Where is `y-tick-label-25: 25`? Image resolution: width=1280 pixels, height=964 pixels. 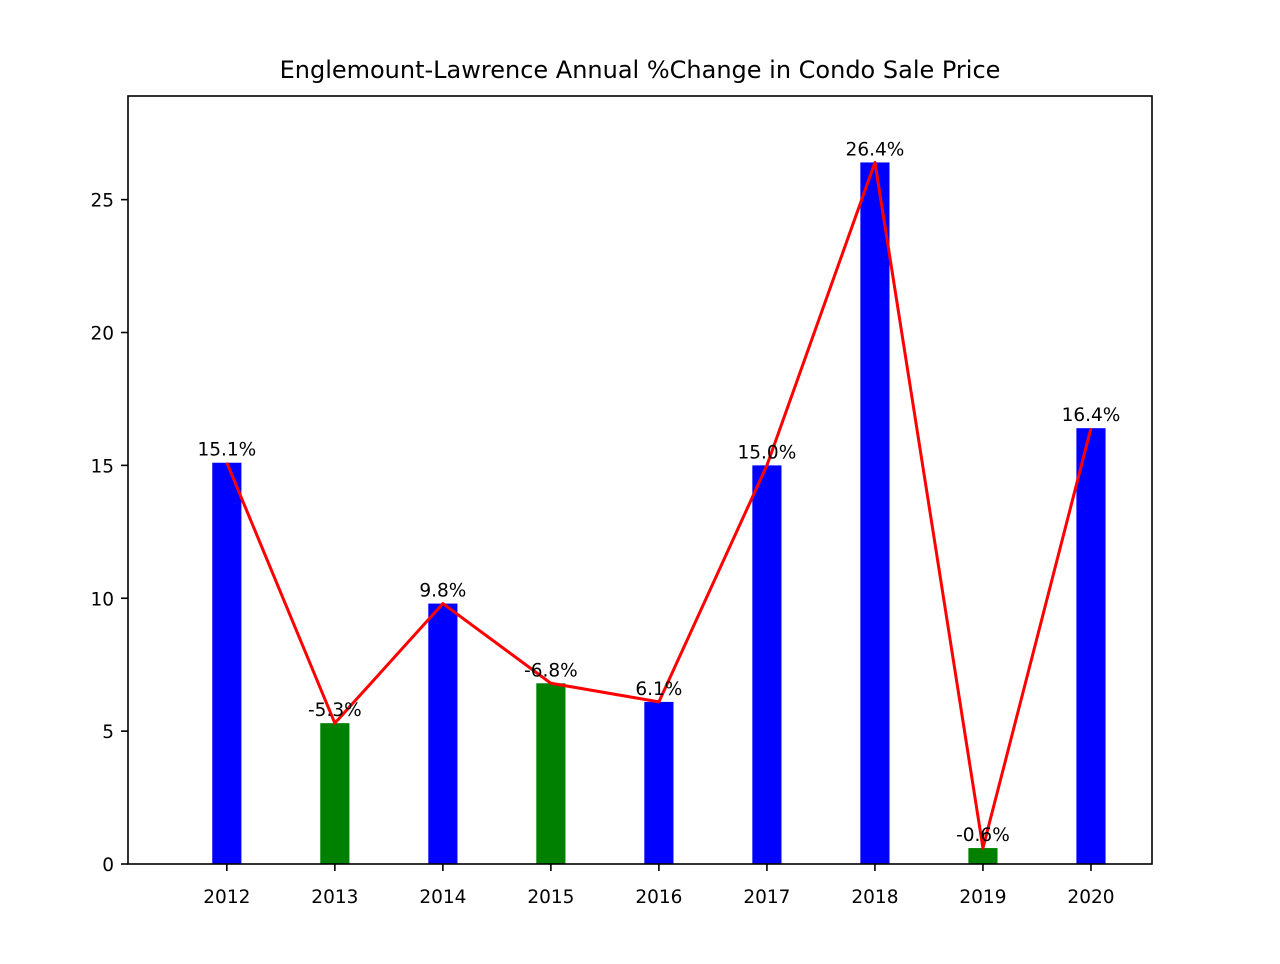
y-tick-label-25: 25 is located at coordinates (102, 201).